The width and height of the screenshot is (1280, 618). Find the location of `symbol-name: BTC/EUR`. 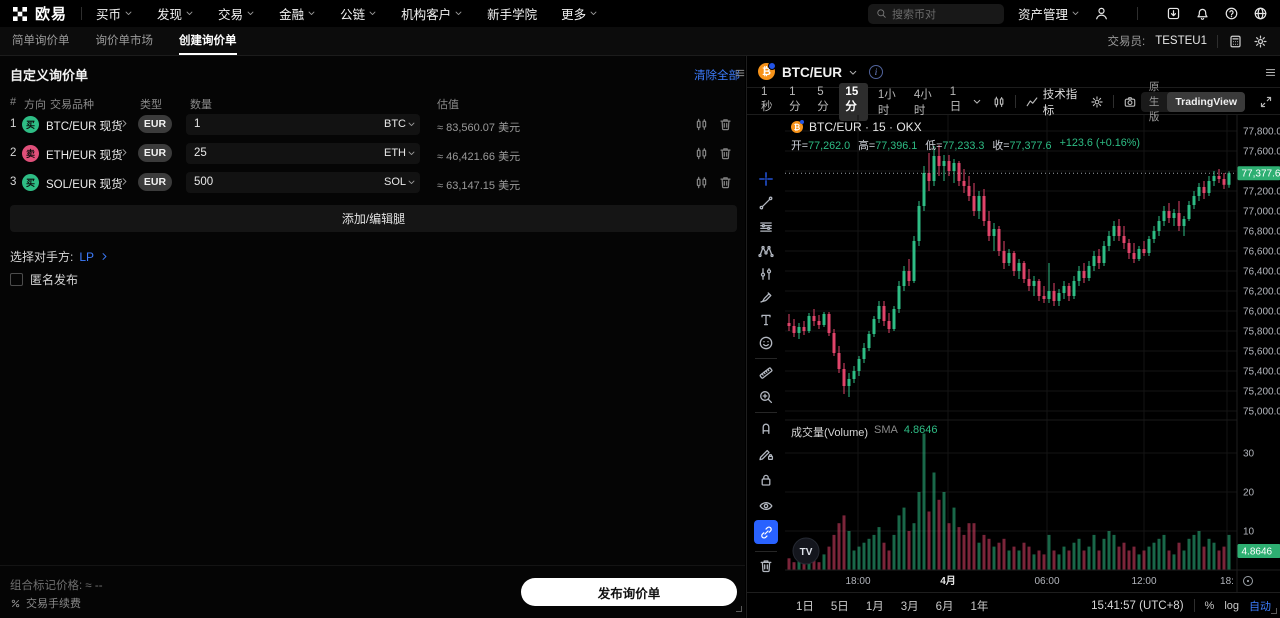

symbol-name: BTC/EUR is located at coordinates (812, 72).